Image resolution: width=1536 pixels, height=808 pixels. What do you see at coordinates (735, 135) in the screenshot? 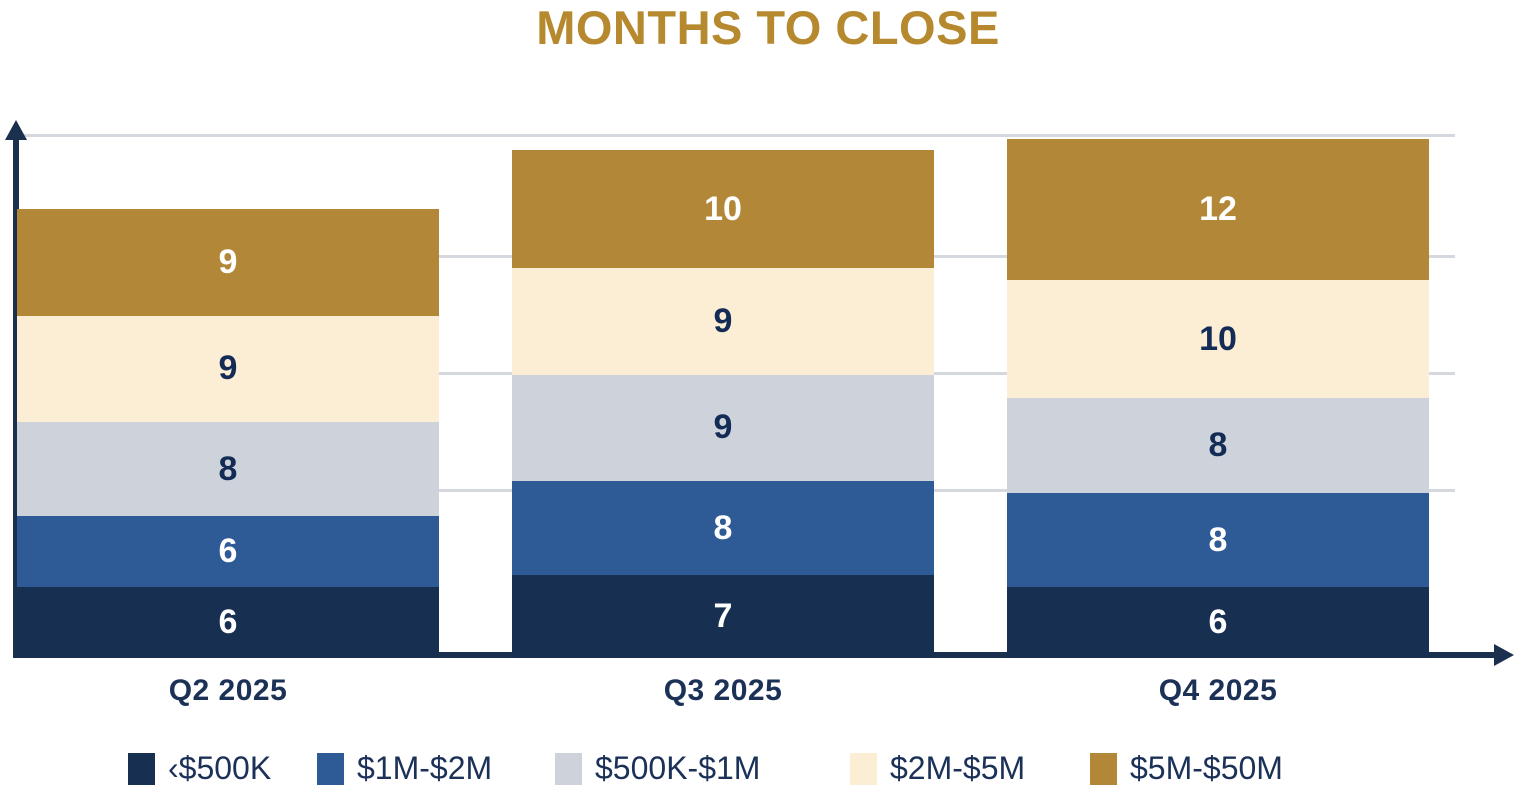
I see `gridline` at bounding box center [735, 135].